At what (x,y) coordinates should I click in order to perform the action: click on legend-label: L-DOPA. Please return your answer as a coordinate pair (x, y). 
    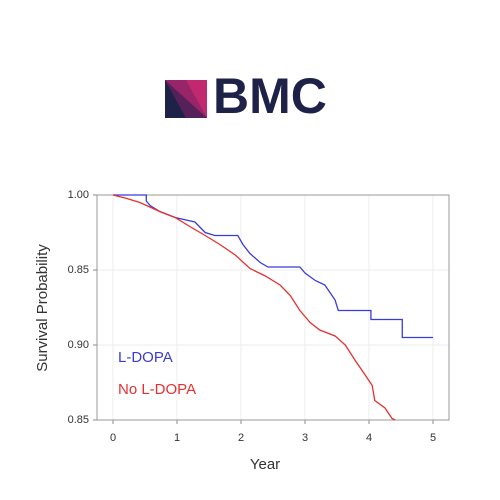
    Looking at the image, I should click on (145, 357).